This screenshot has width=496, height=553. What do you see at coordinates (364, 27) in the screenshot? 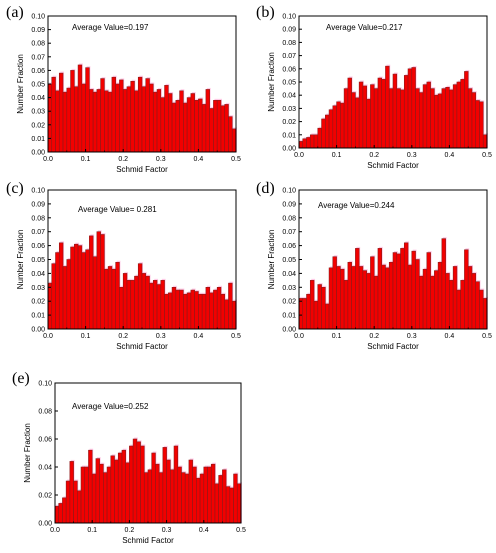
I see `average-value-annotation: Average Value=0.217` at bounding box center [364, 27].